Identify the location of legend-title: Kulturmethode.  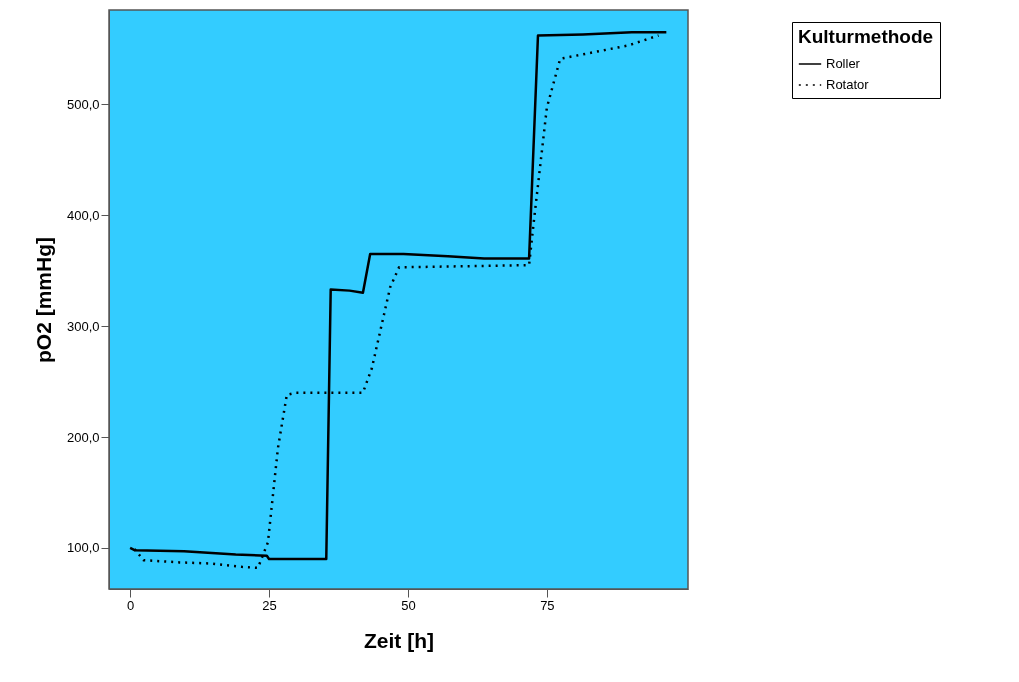
(866, 36).